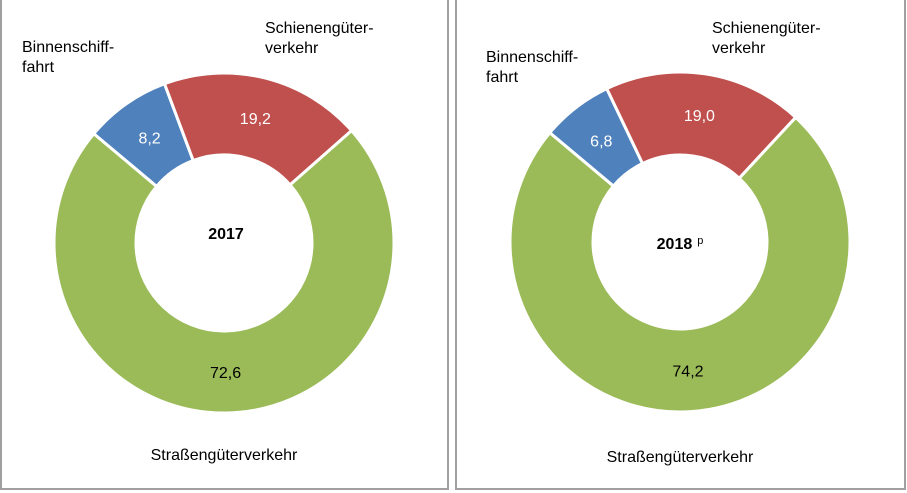 The height and width of the screenshot is (493, 907). Describe the element at coordinates (699, 116) in the screenshot. I see `data-label: 19,0` at that location.